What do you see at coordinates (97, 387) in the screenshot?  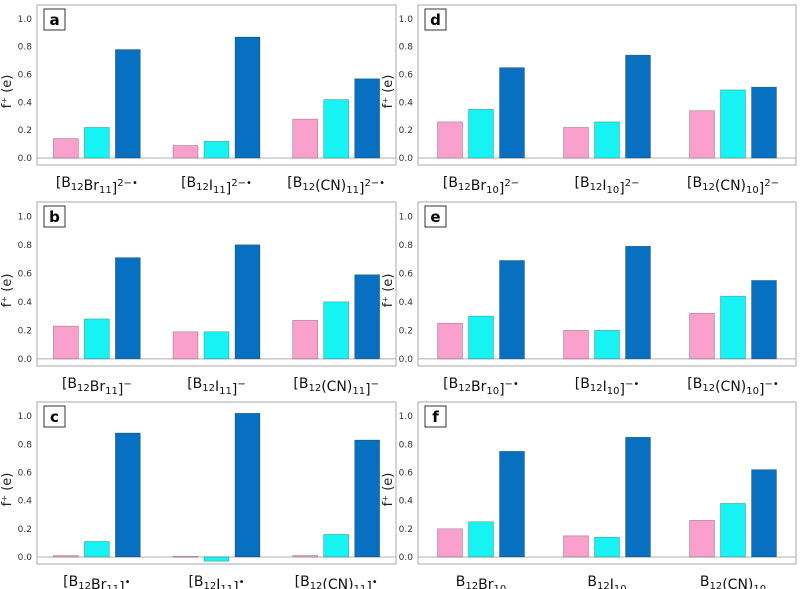 I see `category-label: [B12Br11]−` at bounding box center [97, 387].